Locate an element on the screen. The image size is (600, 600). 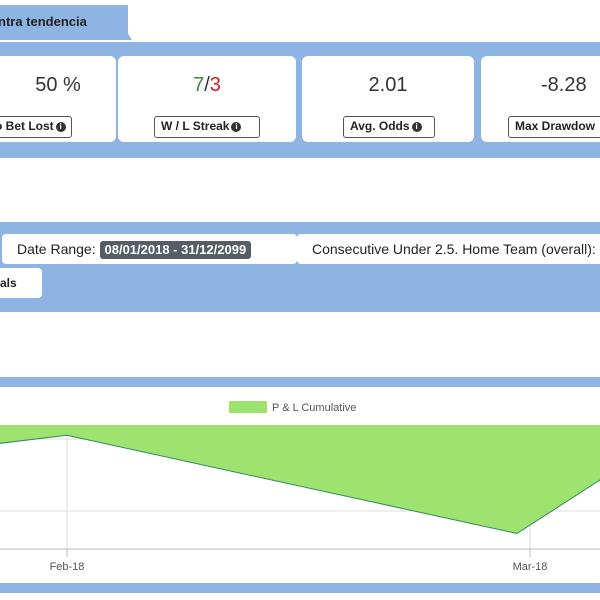
stat-value-avg-odds: 2.01 is located at coordinates (388, 85).